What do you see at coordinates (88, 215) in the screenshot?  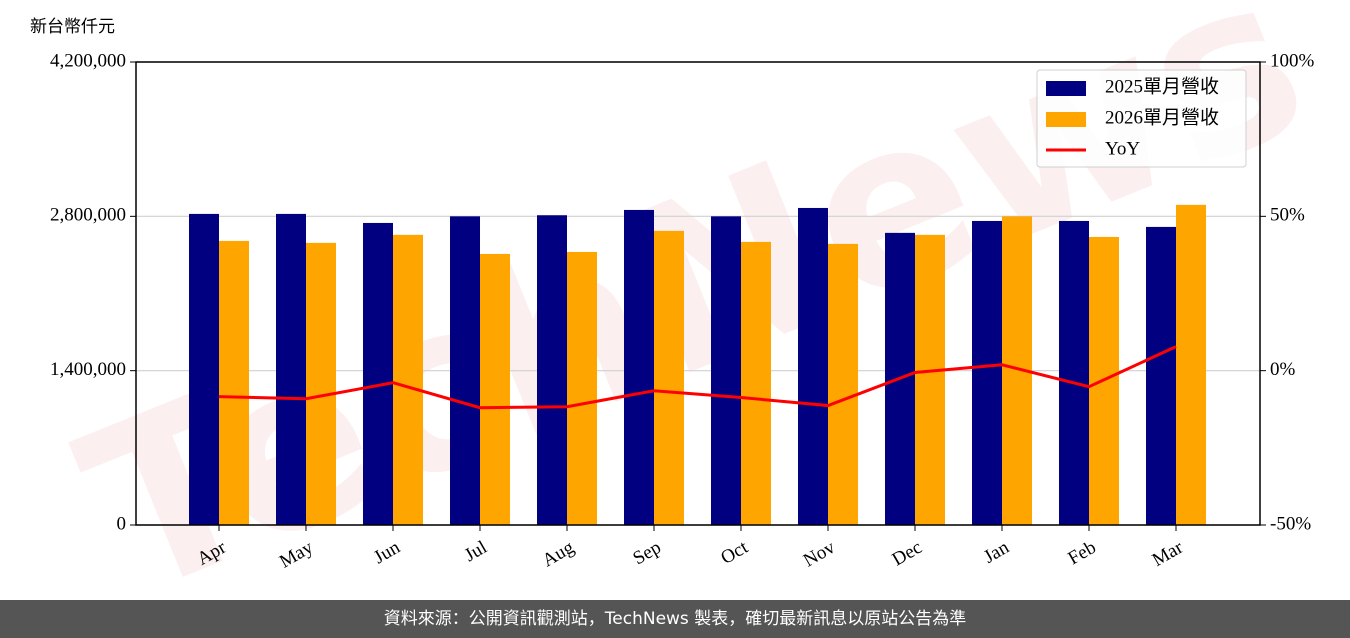 I see `y-tick-label: 2,800,000` at bounding box center [88, 215].